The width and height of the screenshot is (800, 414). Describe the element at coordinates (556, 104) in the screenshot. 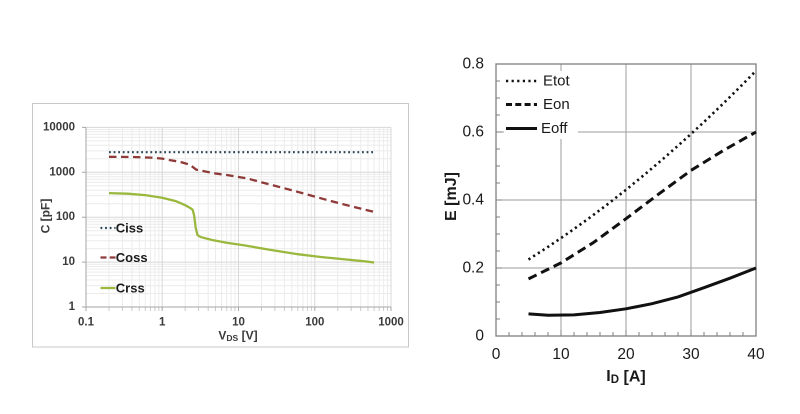

I see `svg-text: Eon` at that location.